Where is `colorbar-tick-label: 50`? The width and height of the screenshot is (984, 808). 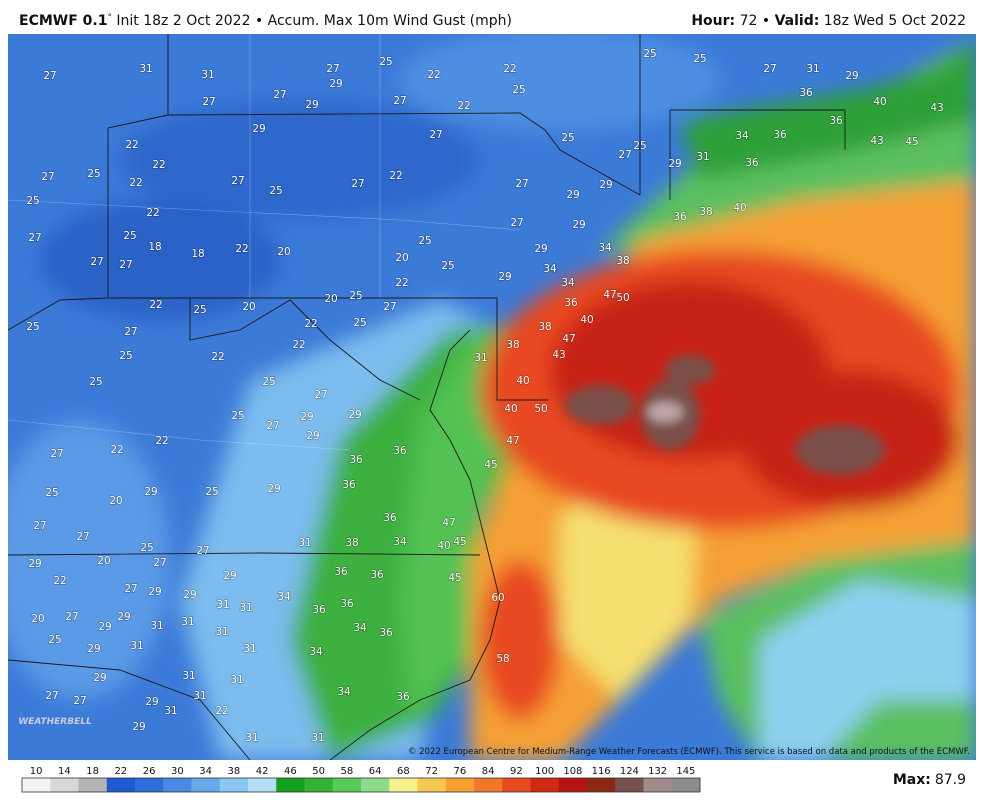
colorbar-tick-label: 50 is located at coordinates (318, 771).